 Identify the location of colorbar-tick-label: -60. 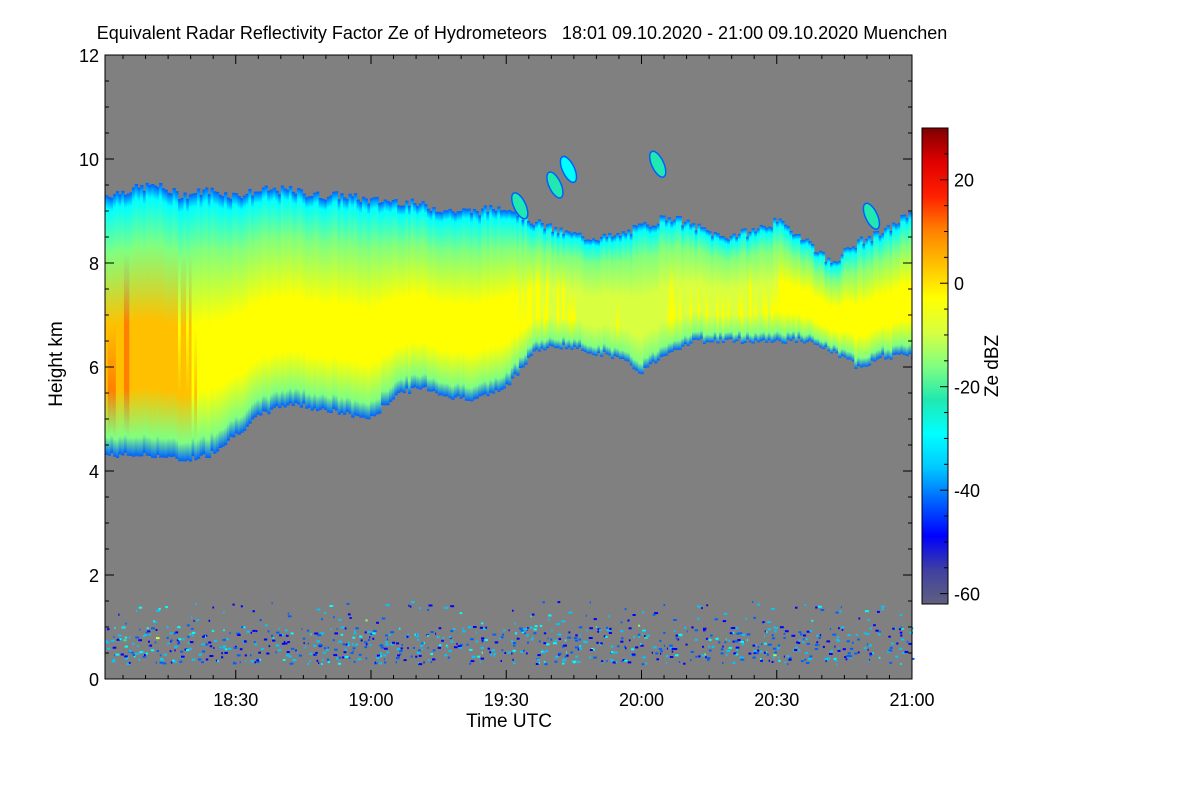
(967, 595).